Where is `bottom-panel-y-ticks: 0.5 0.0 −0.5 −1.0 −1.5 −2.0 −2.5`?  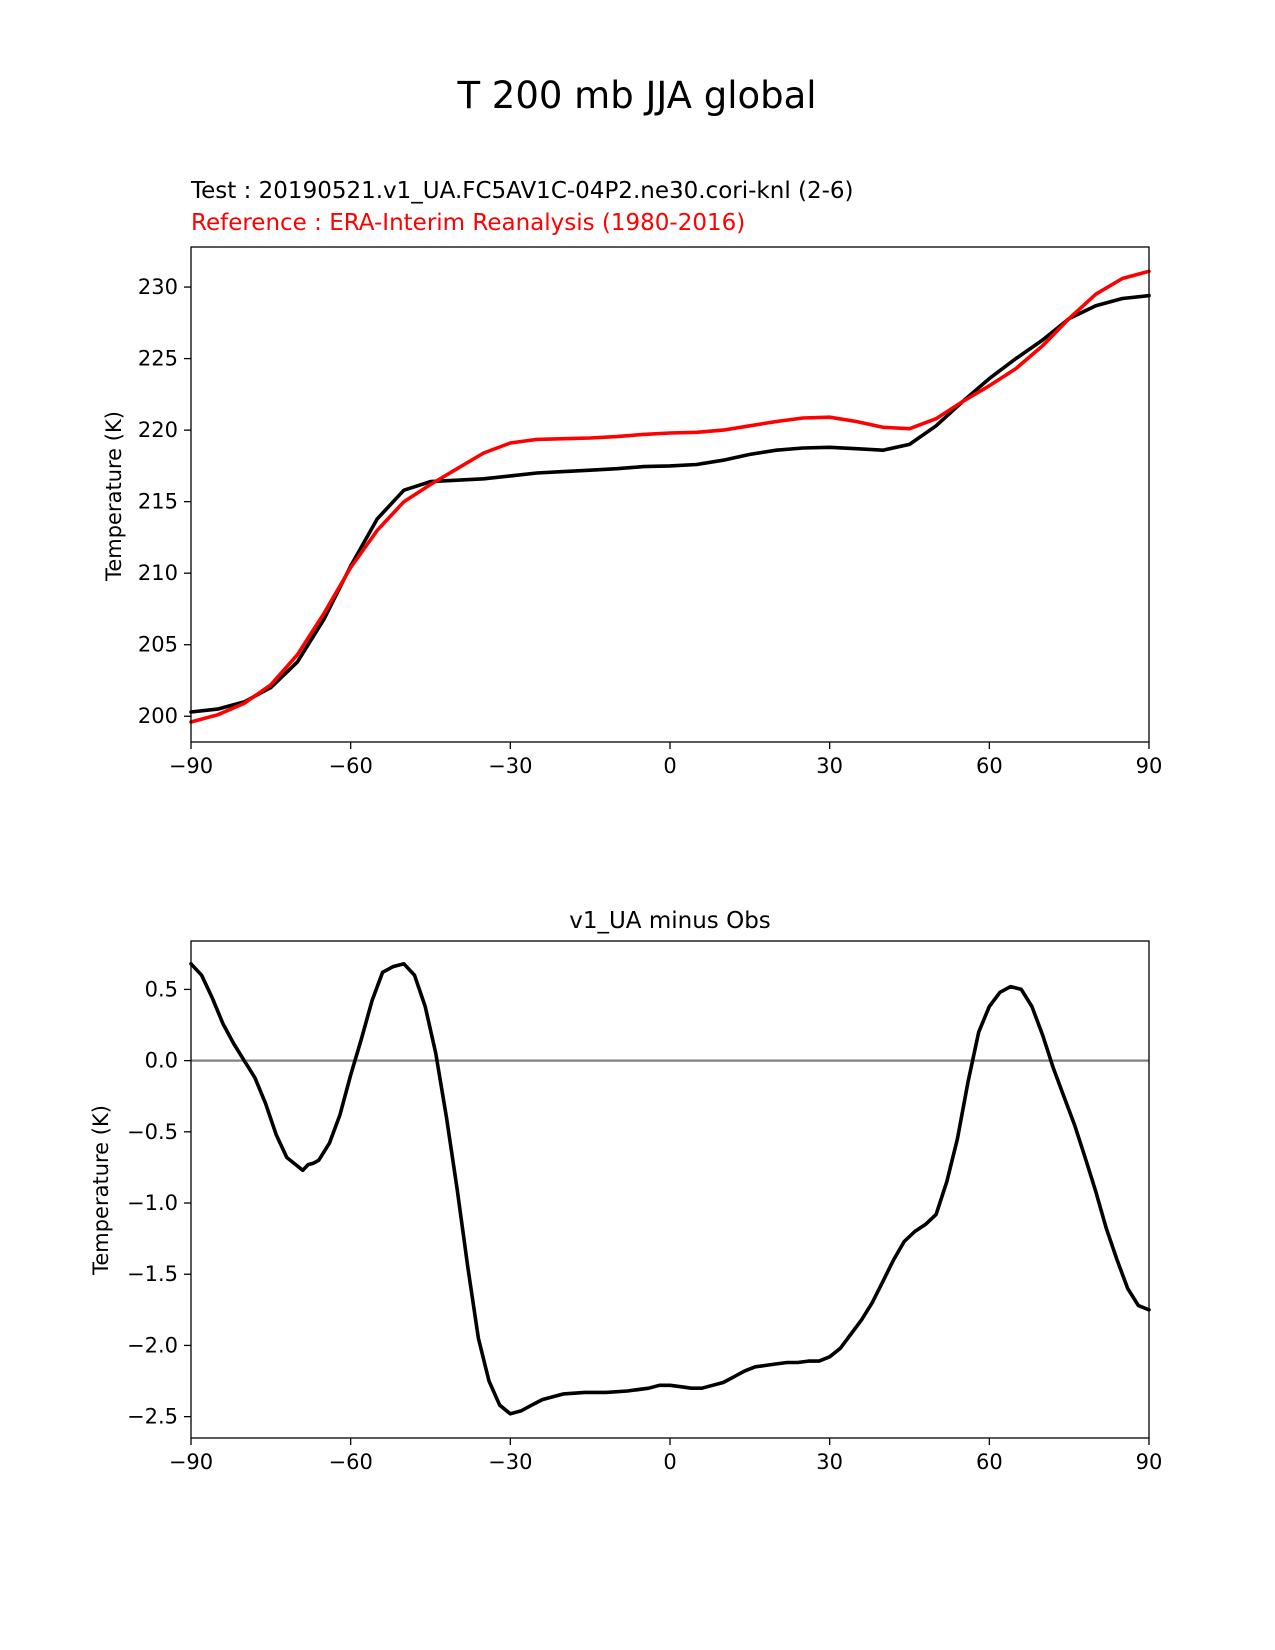 bottom-panel-y-ticks: 0.5 0.0 −0.5 −1.0 −1.5 −2.0 −2.5 is located at coordinates (159, 1203).